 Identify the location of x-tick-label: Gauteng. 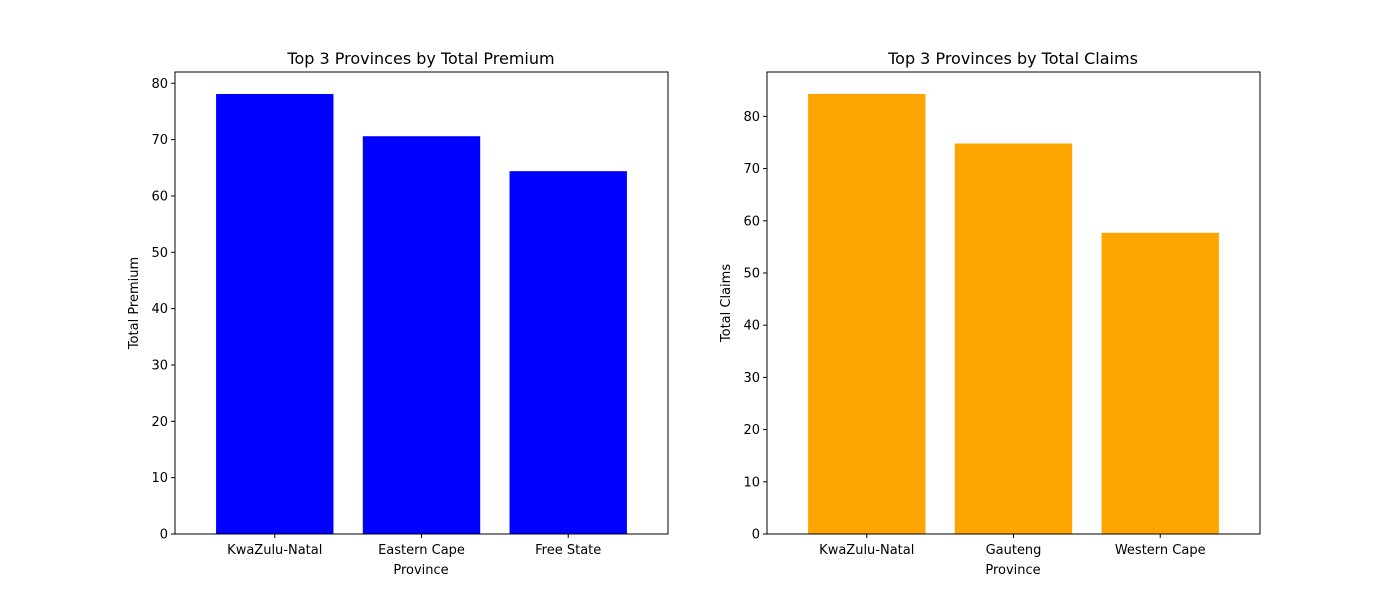
(1014, 550).